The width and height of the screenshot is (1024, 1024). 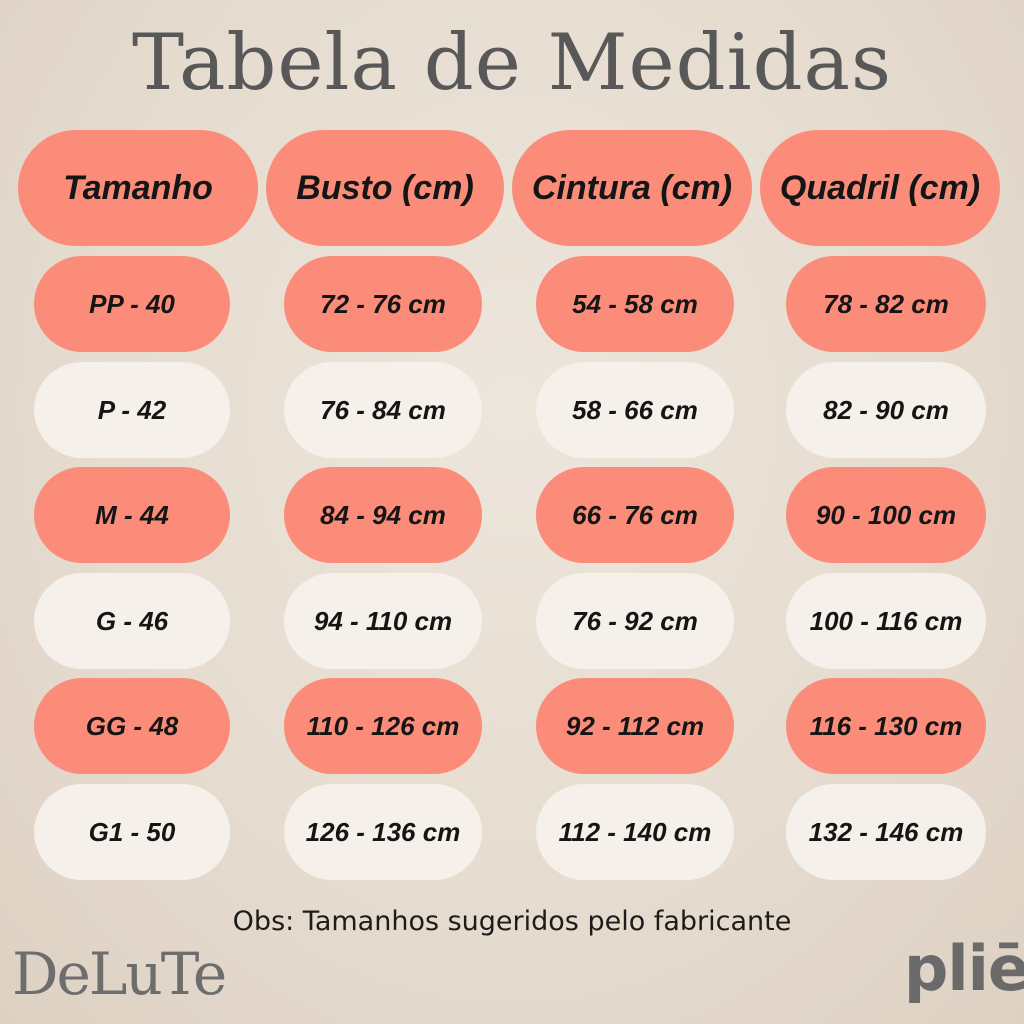 I want to click on cell-waist: 76 - 92 cm, so click(x=635, y=621).